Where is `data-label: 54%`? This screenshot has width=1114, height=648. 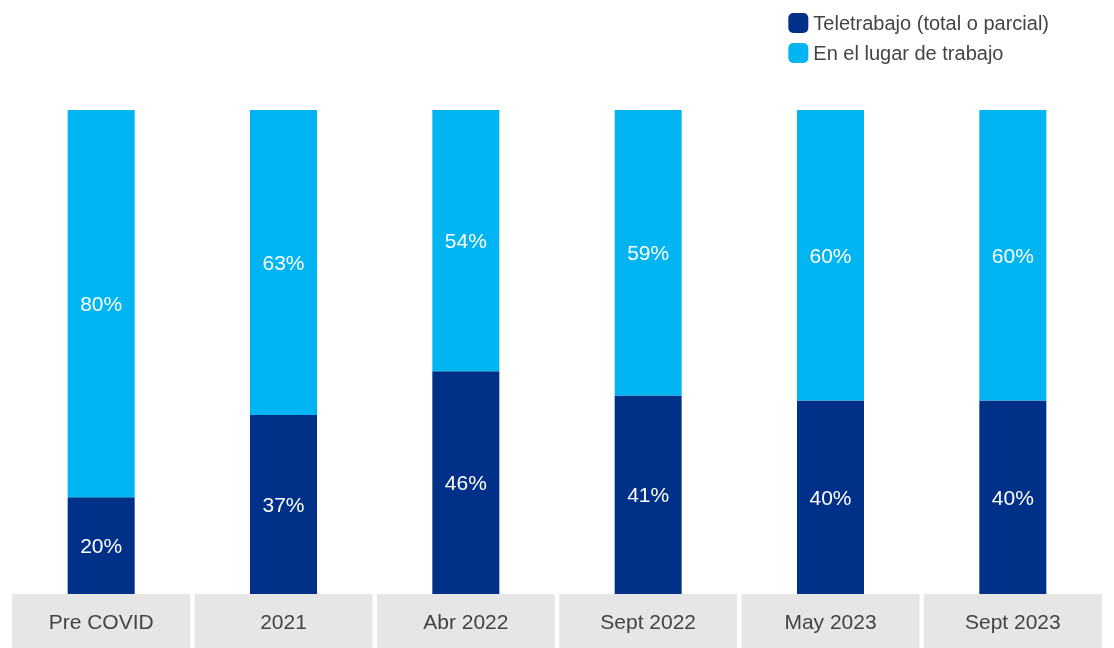
data-label: 54% is located at coordinates (465, 241).